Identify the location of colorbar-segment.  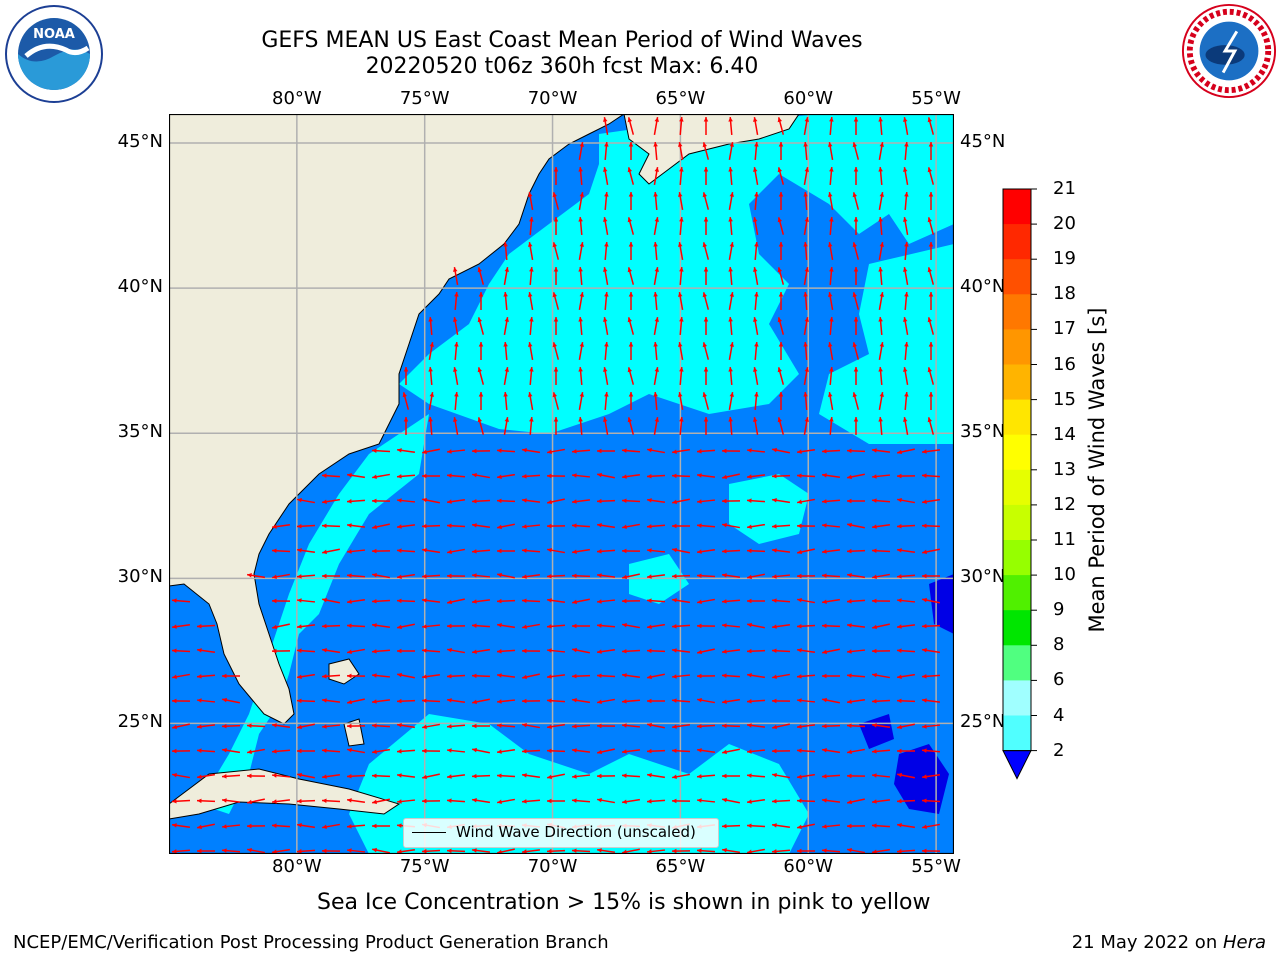
(1017, 207).